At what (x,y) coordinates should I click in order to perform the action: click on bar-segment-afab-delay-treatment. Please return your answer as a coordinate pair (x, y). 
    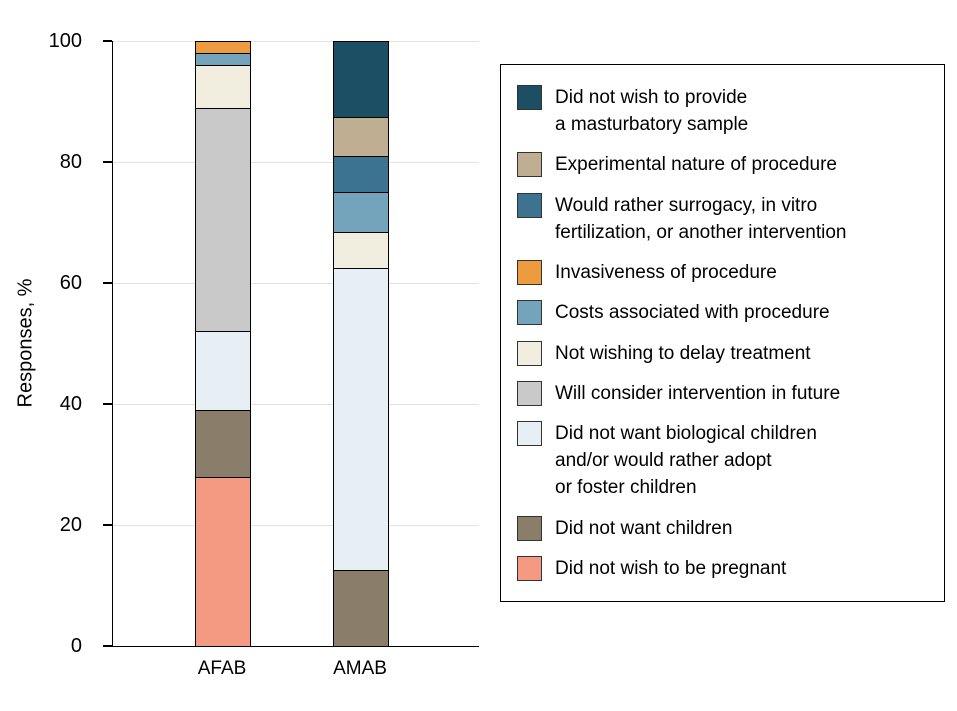
    Looking at the image, I should click on (223, 86).